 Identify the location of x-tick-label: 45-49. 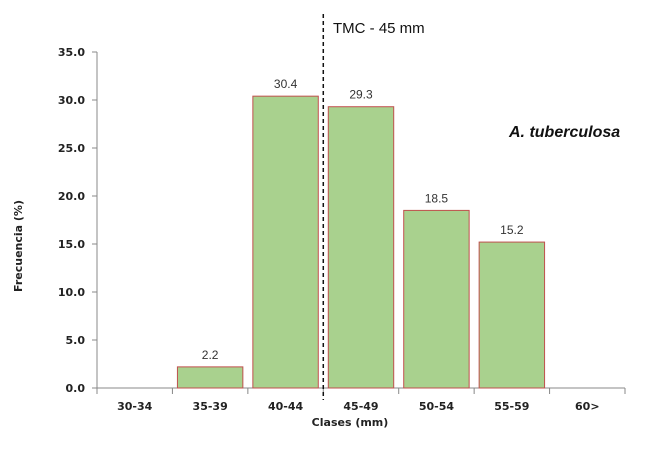
(360, 406).